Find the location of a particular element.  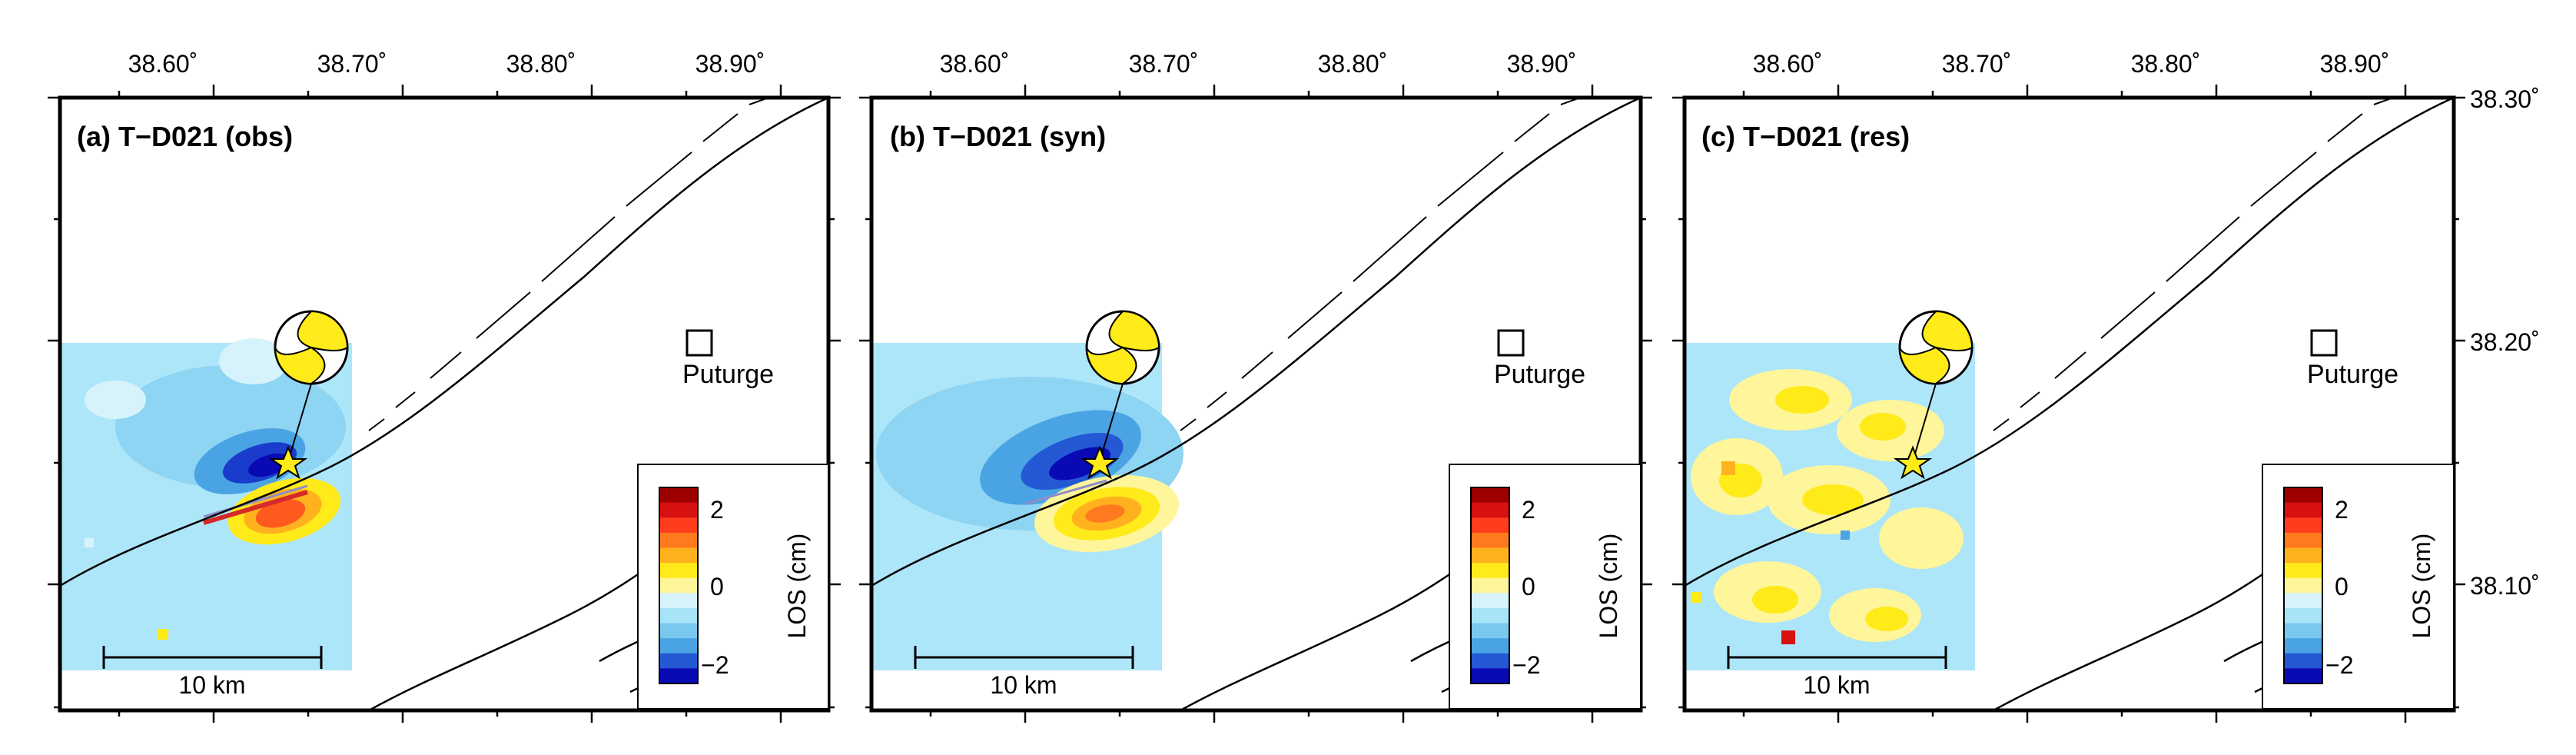

lat-tick-labels: 38.30˚ 38.20˚ 38.10˚ is located at coordinates (2505, 343).